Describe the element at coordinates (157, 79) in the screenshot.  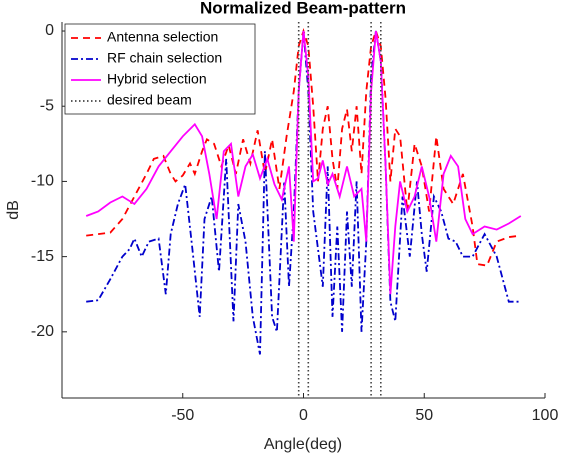
I see `legend-label: Hybrid selection` at that location.